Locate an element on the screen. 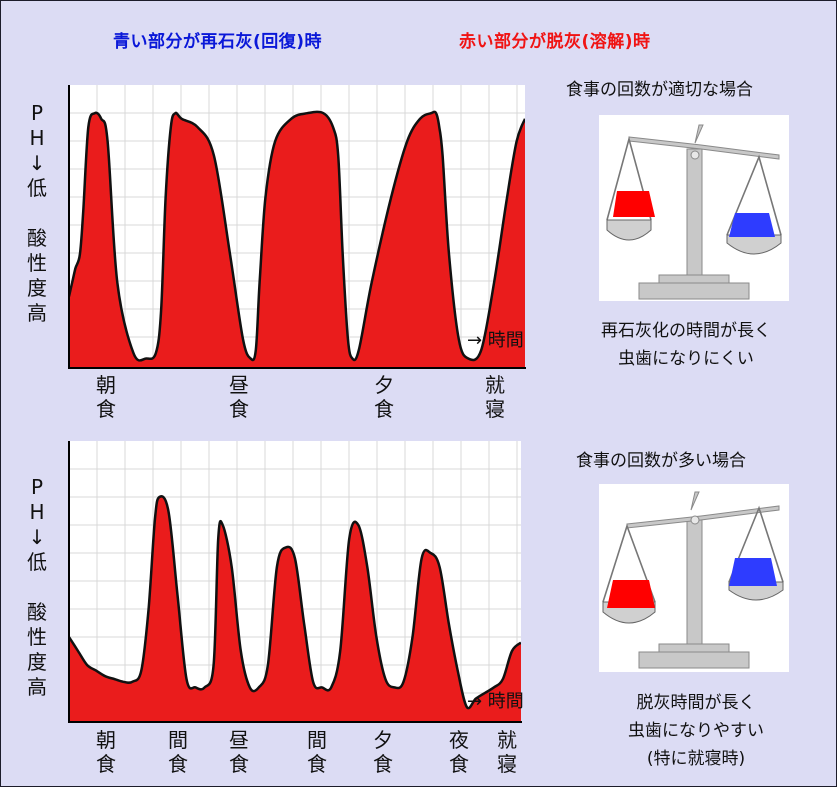 The width and height of the screenshot is (837, 787). tick-label-lunch-top: 昼 食 is located at coordinates (239, 397).